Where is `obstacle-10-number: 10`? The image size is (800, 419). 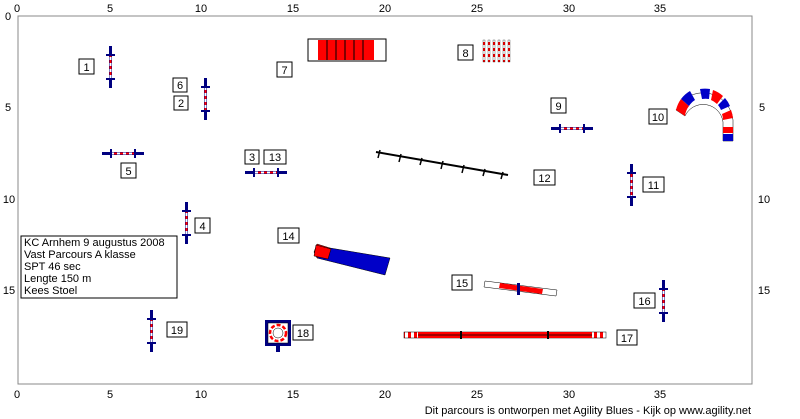
obstacle-10-number: 10 is located at coordinates (658, 118).